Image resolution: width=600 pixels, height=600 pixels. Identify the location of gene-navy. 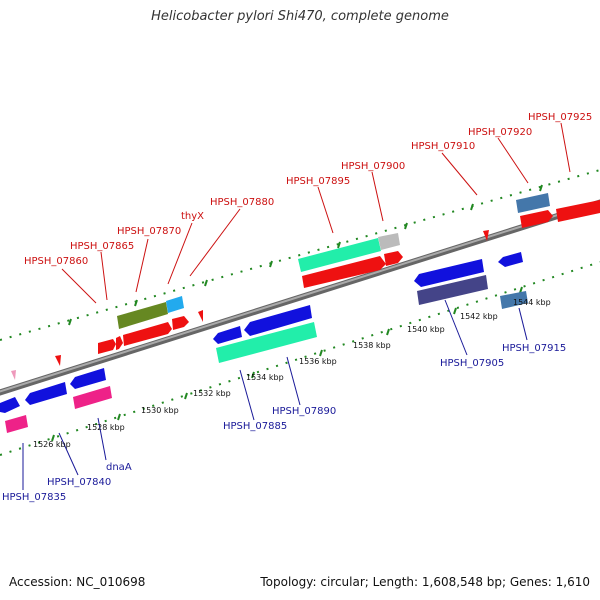
(452, 290).